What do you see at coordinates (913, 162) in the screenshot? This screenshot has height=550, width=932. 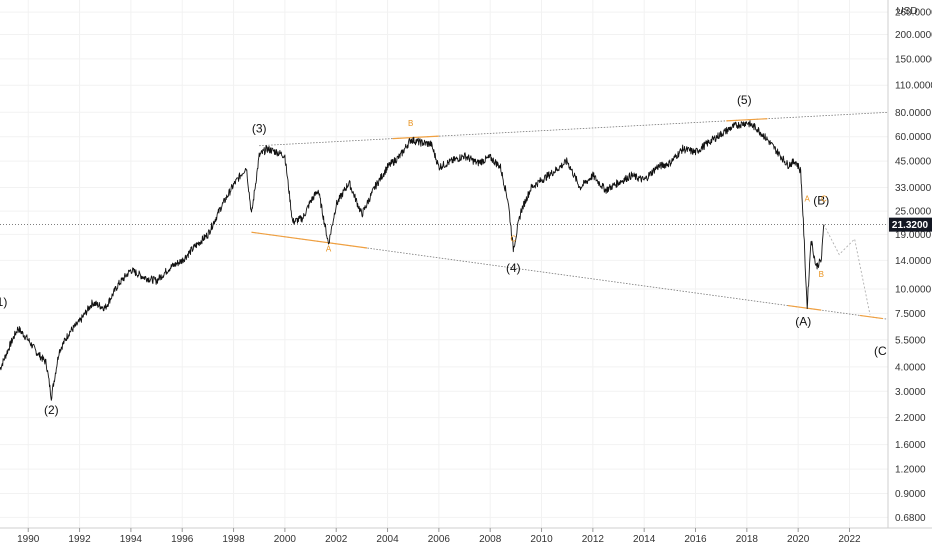 I see `y-tick-label: 45.0000` at bounding box center [913, 162].